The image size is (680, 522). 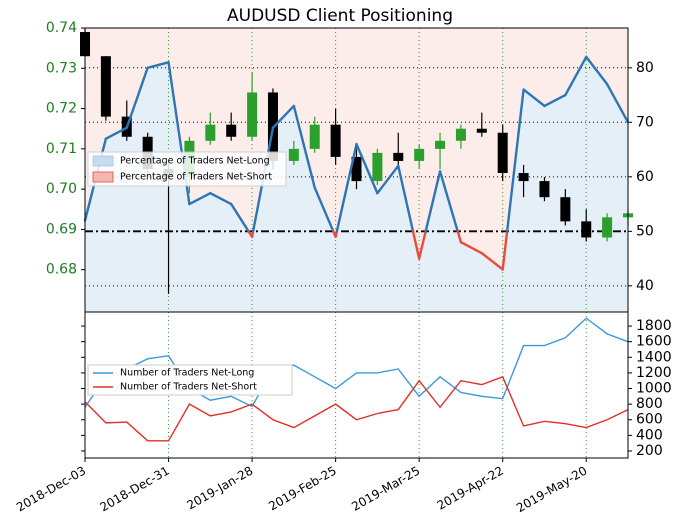 What do you see at coordinates (195, 161) in the screenshot?
I see `legend-label: Percentage of Traders Net-Long` at bounding box center [195, 161].